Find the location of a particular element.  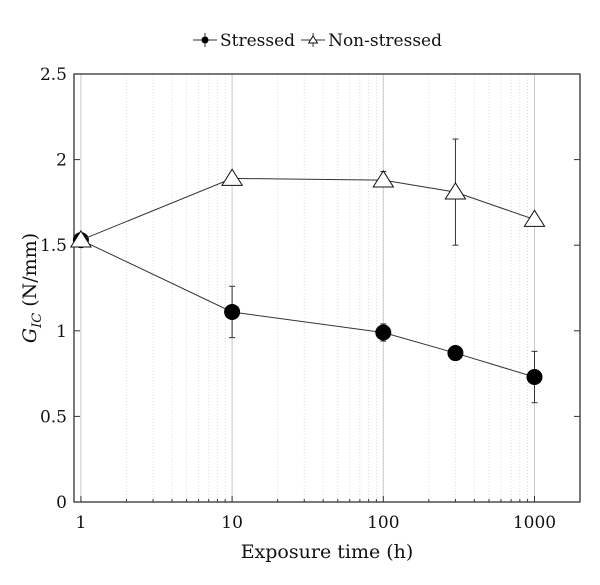

y-tick-label: 2 is located at coordinates (61, 161).